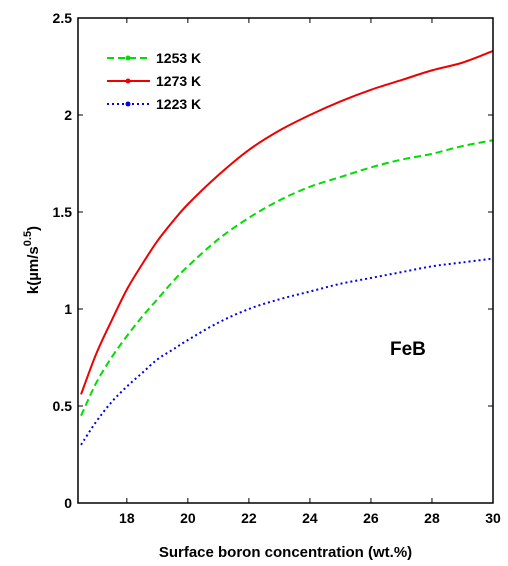 The image size is (508, 566). Describe the element at coordinates (432, 518) in the screenshot. I see `x-tick-label: 28` at that location.